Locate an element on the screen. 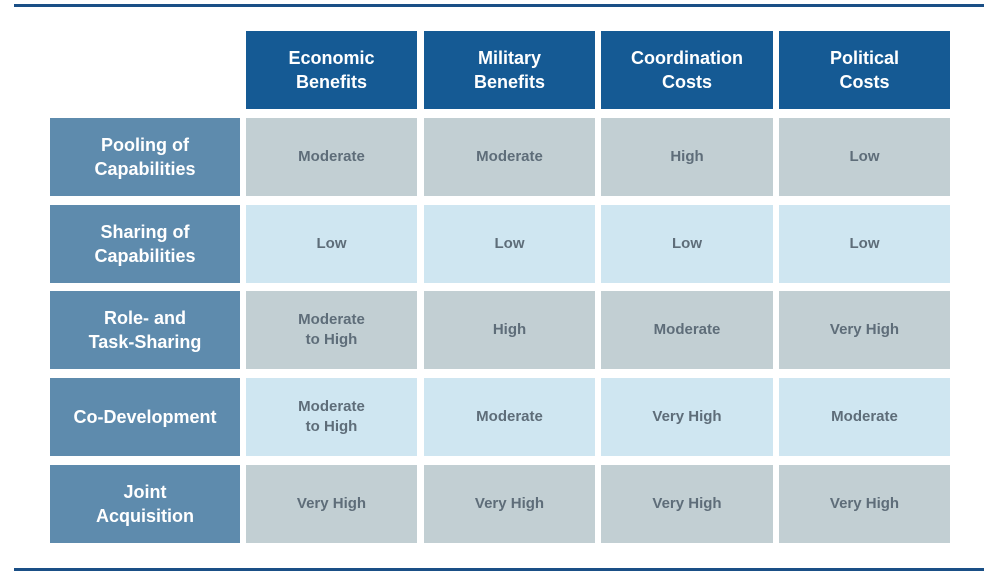 This screenshot has height=576, width=989. column-header-political-costs: Political Costs is located at coordinates (864, 70).